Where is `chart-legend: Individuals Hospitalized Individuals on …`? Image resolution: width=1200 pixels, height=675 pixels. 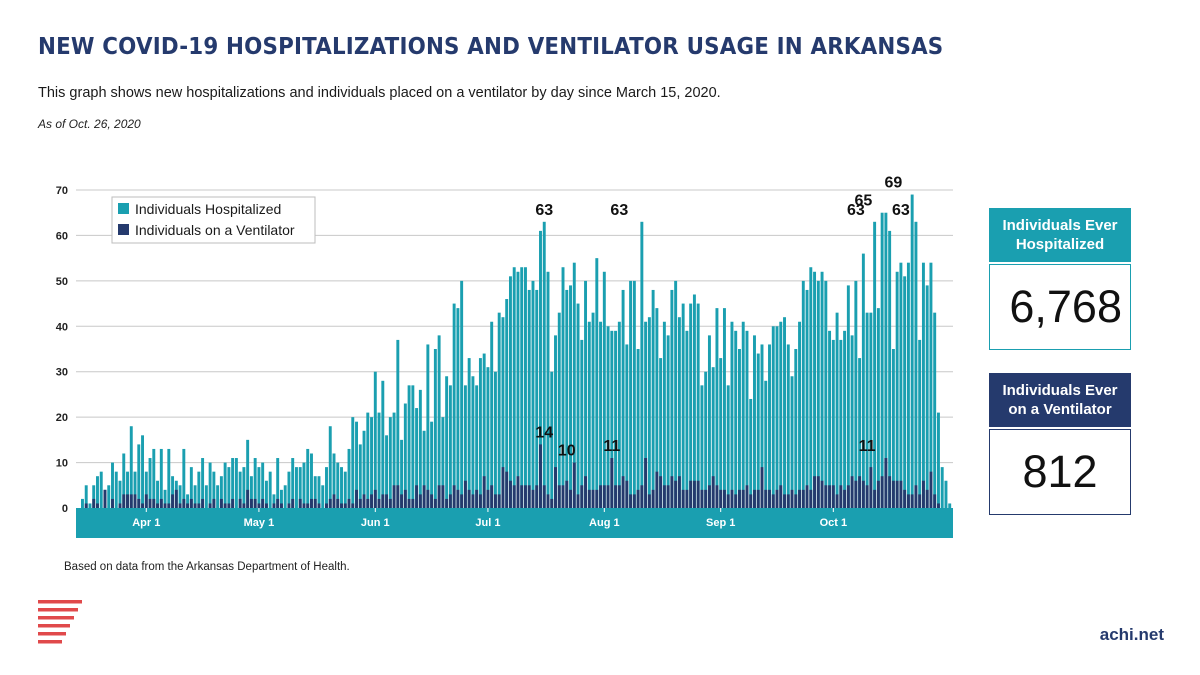
chart-legend: Individuals Hospitalized Individuals on … is located at coordinates (213, 220).